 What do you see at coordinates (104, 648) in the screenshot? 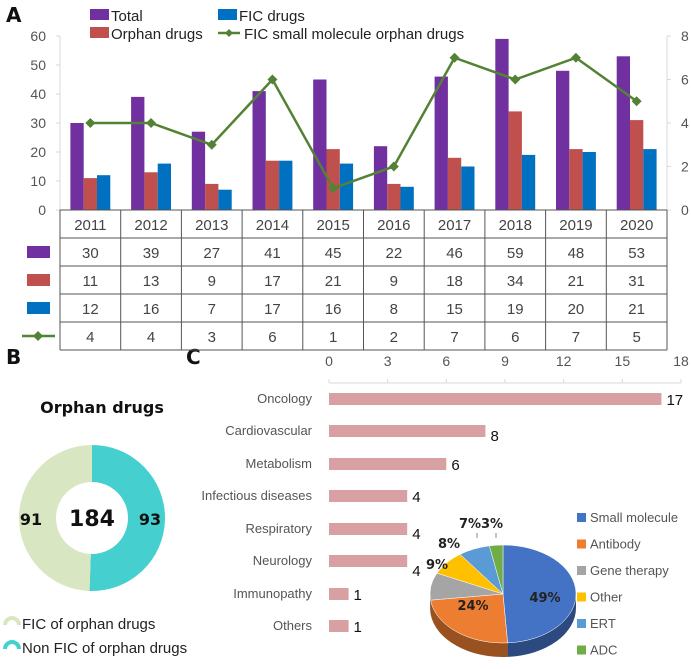
I see `donut-legend-label: Non FIC of orphan drugs` at bounding box center [104, 648].